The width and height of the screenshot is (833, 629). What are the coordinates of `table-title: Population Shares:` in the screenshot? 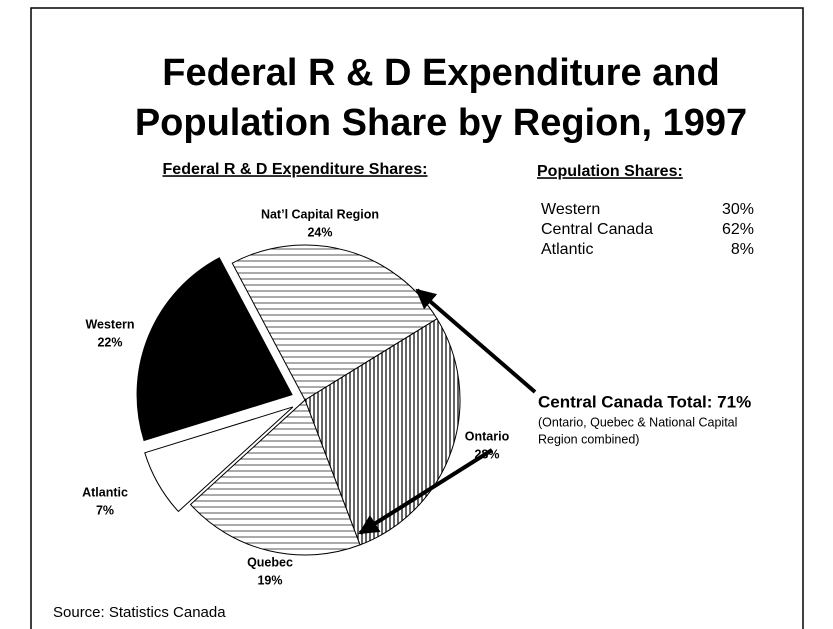 It's located at (610, 171).